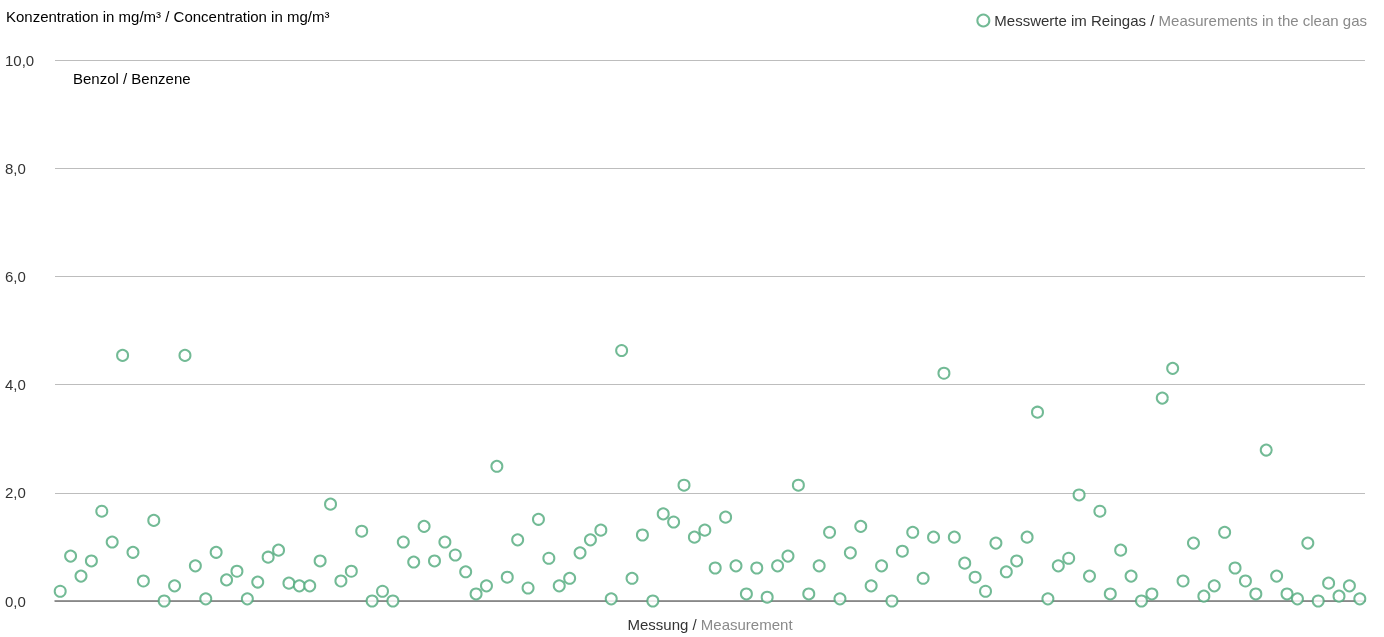  What do you see at coordinates (20, 60) in the screenshot?
I see `y-tick-label: 10,0` at bounding box center [20, 60].